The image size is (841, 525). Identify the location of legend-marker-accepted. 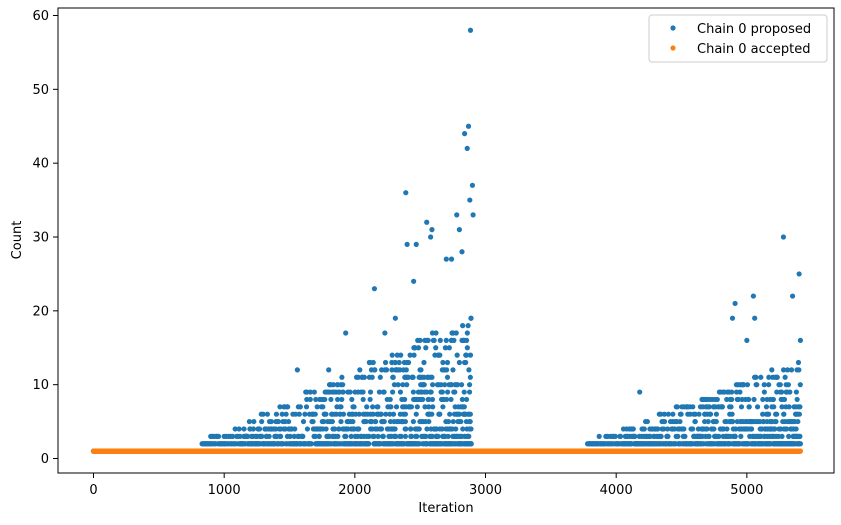
(673, 48).